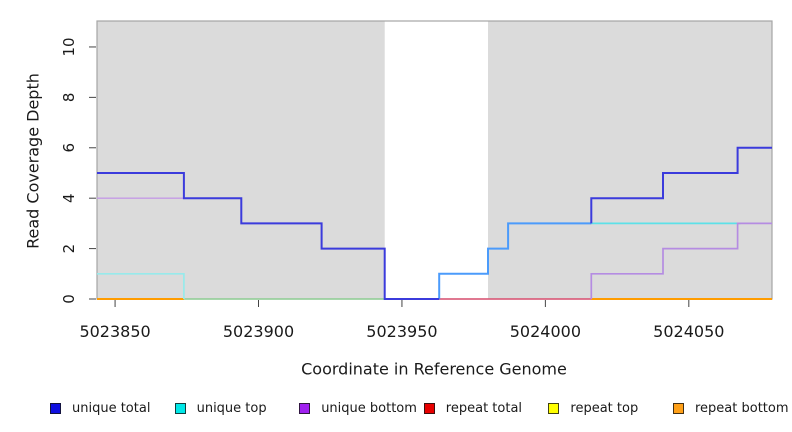  I want to click on legend-label-unique-top: unique top, so click(231, 408).